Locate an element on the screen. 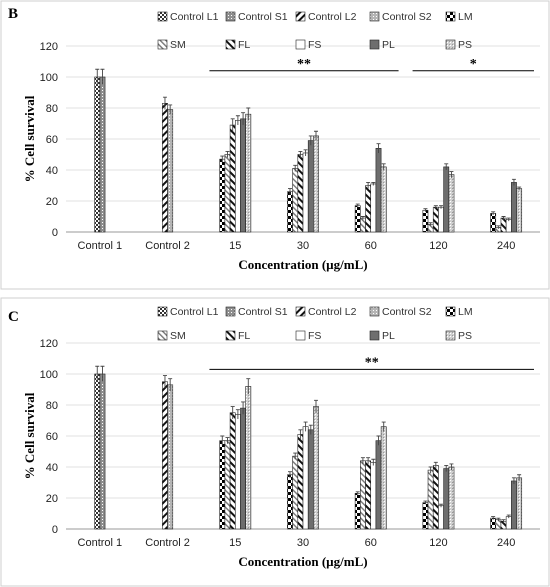  panel-c-x-tick-label: 30 is located at coordinates (303, 543).